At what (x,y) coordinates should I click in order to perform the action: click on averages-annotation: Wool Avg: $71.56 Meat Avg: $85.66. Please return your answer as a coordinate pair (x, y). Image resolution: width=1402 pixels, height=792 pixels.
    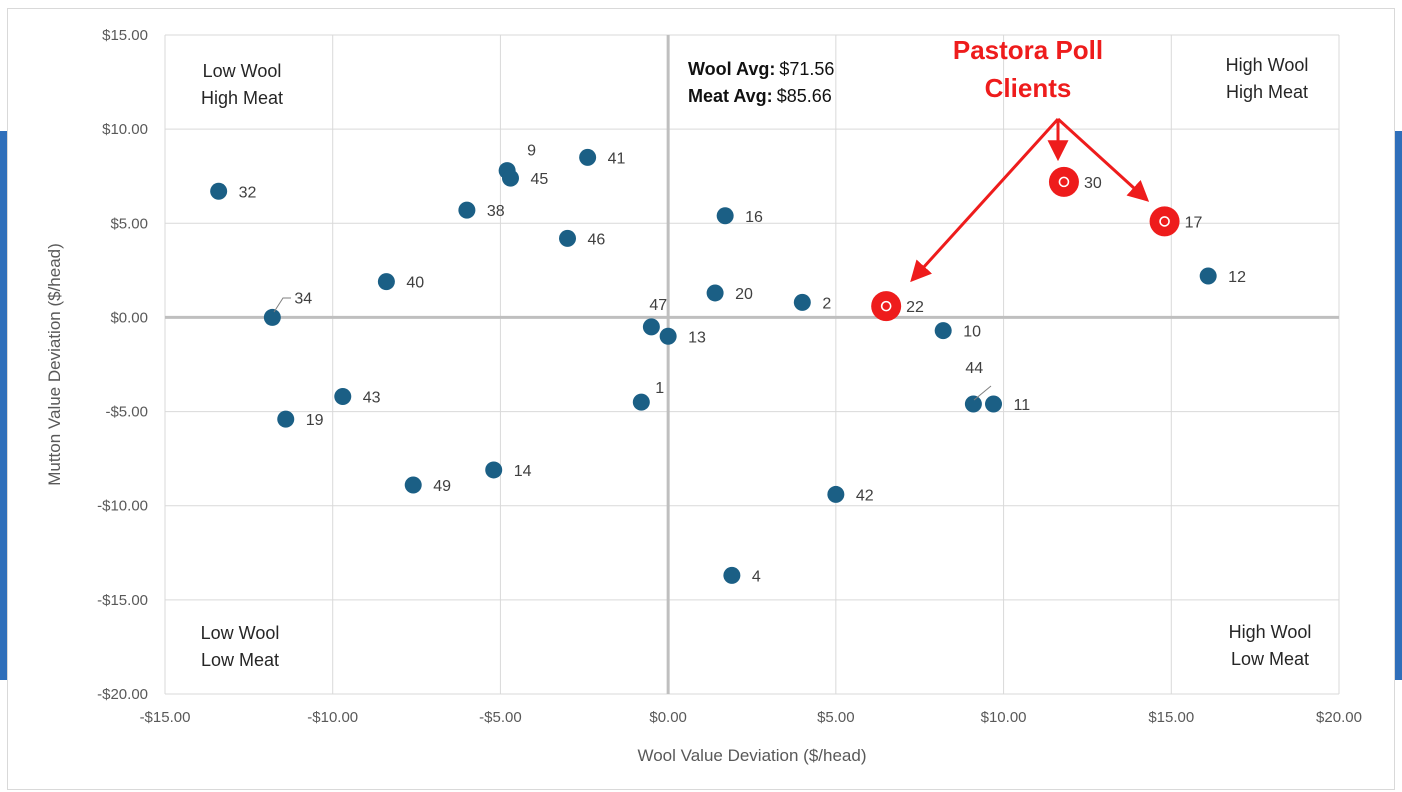
    Looking at the image, I should click on (761, 82).